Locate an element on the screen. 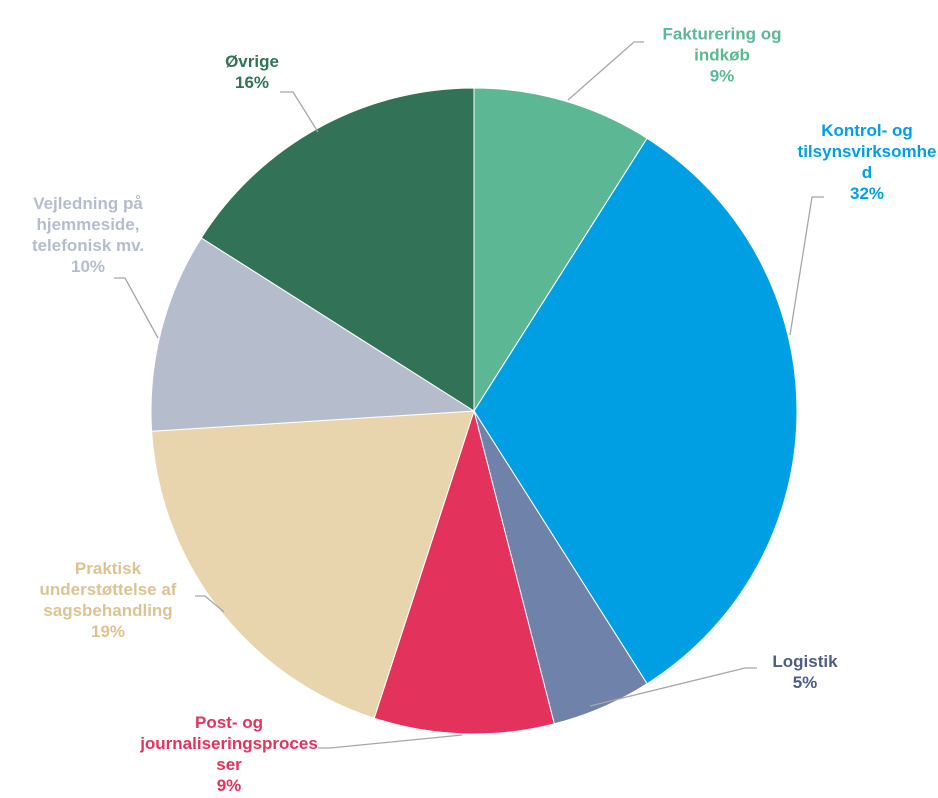 This screenshot has height=798, width=938. slice-label: Kontrol- og tilsynsvirksomhed 32% is located at coordinates (867, 162).